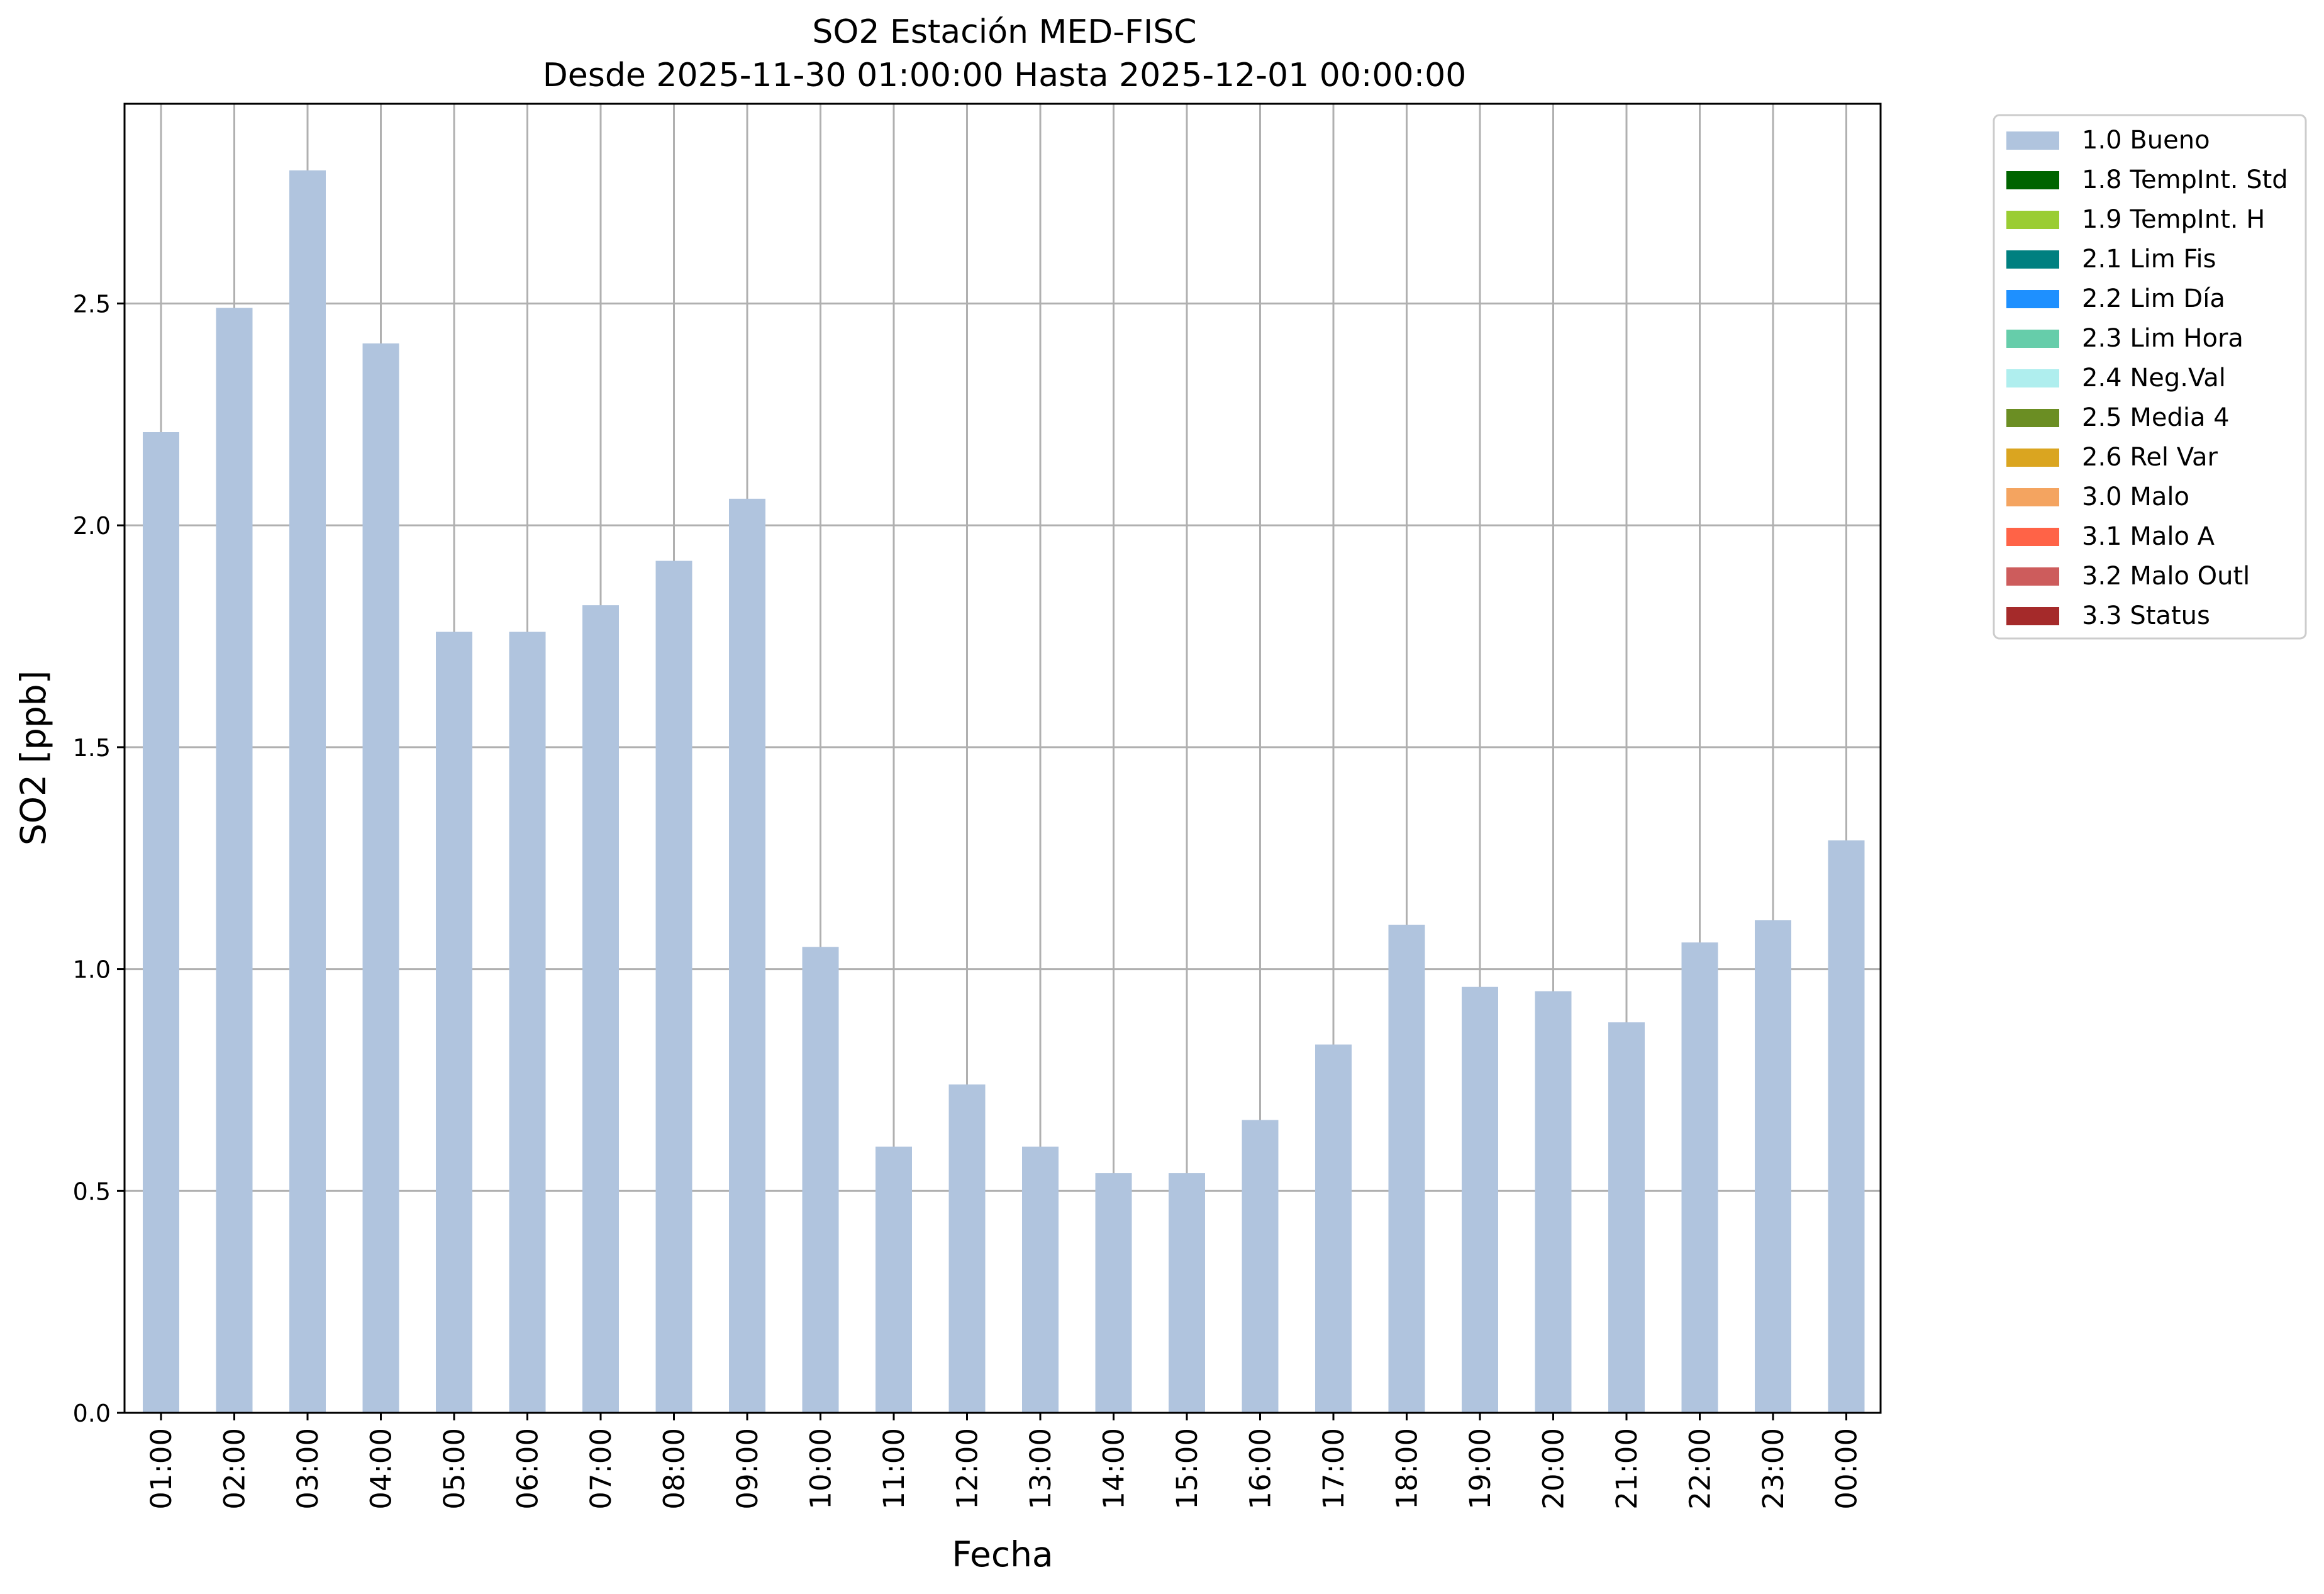 This screenshot has height=1594, width=2324. What do you see at coordinates (1626, 1469) in the screenshot?
I see `x-tick-label: 21:00` at bounding box center [1626, 1469].